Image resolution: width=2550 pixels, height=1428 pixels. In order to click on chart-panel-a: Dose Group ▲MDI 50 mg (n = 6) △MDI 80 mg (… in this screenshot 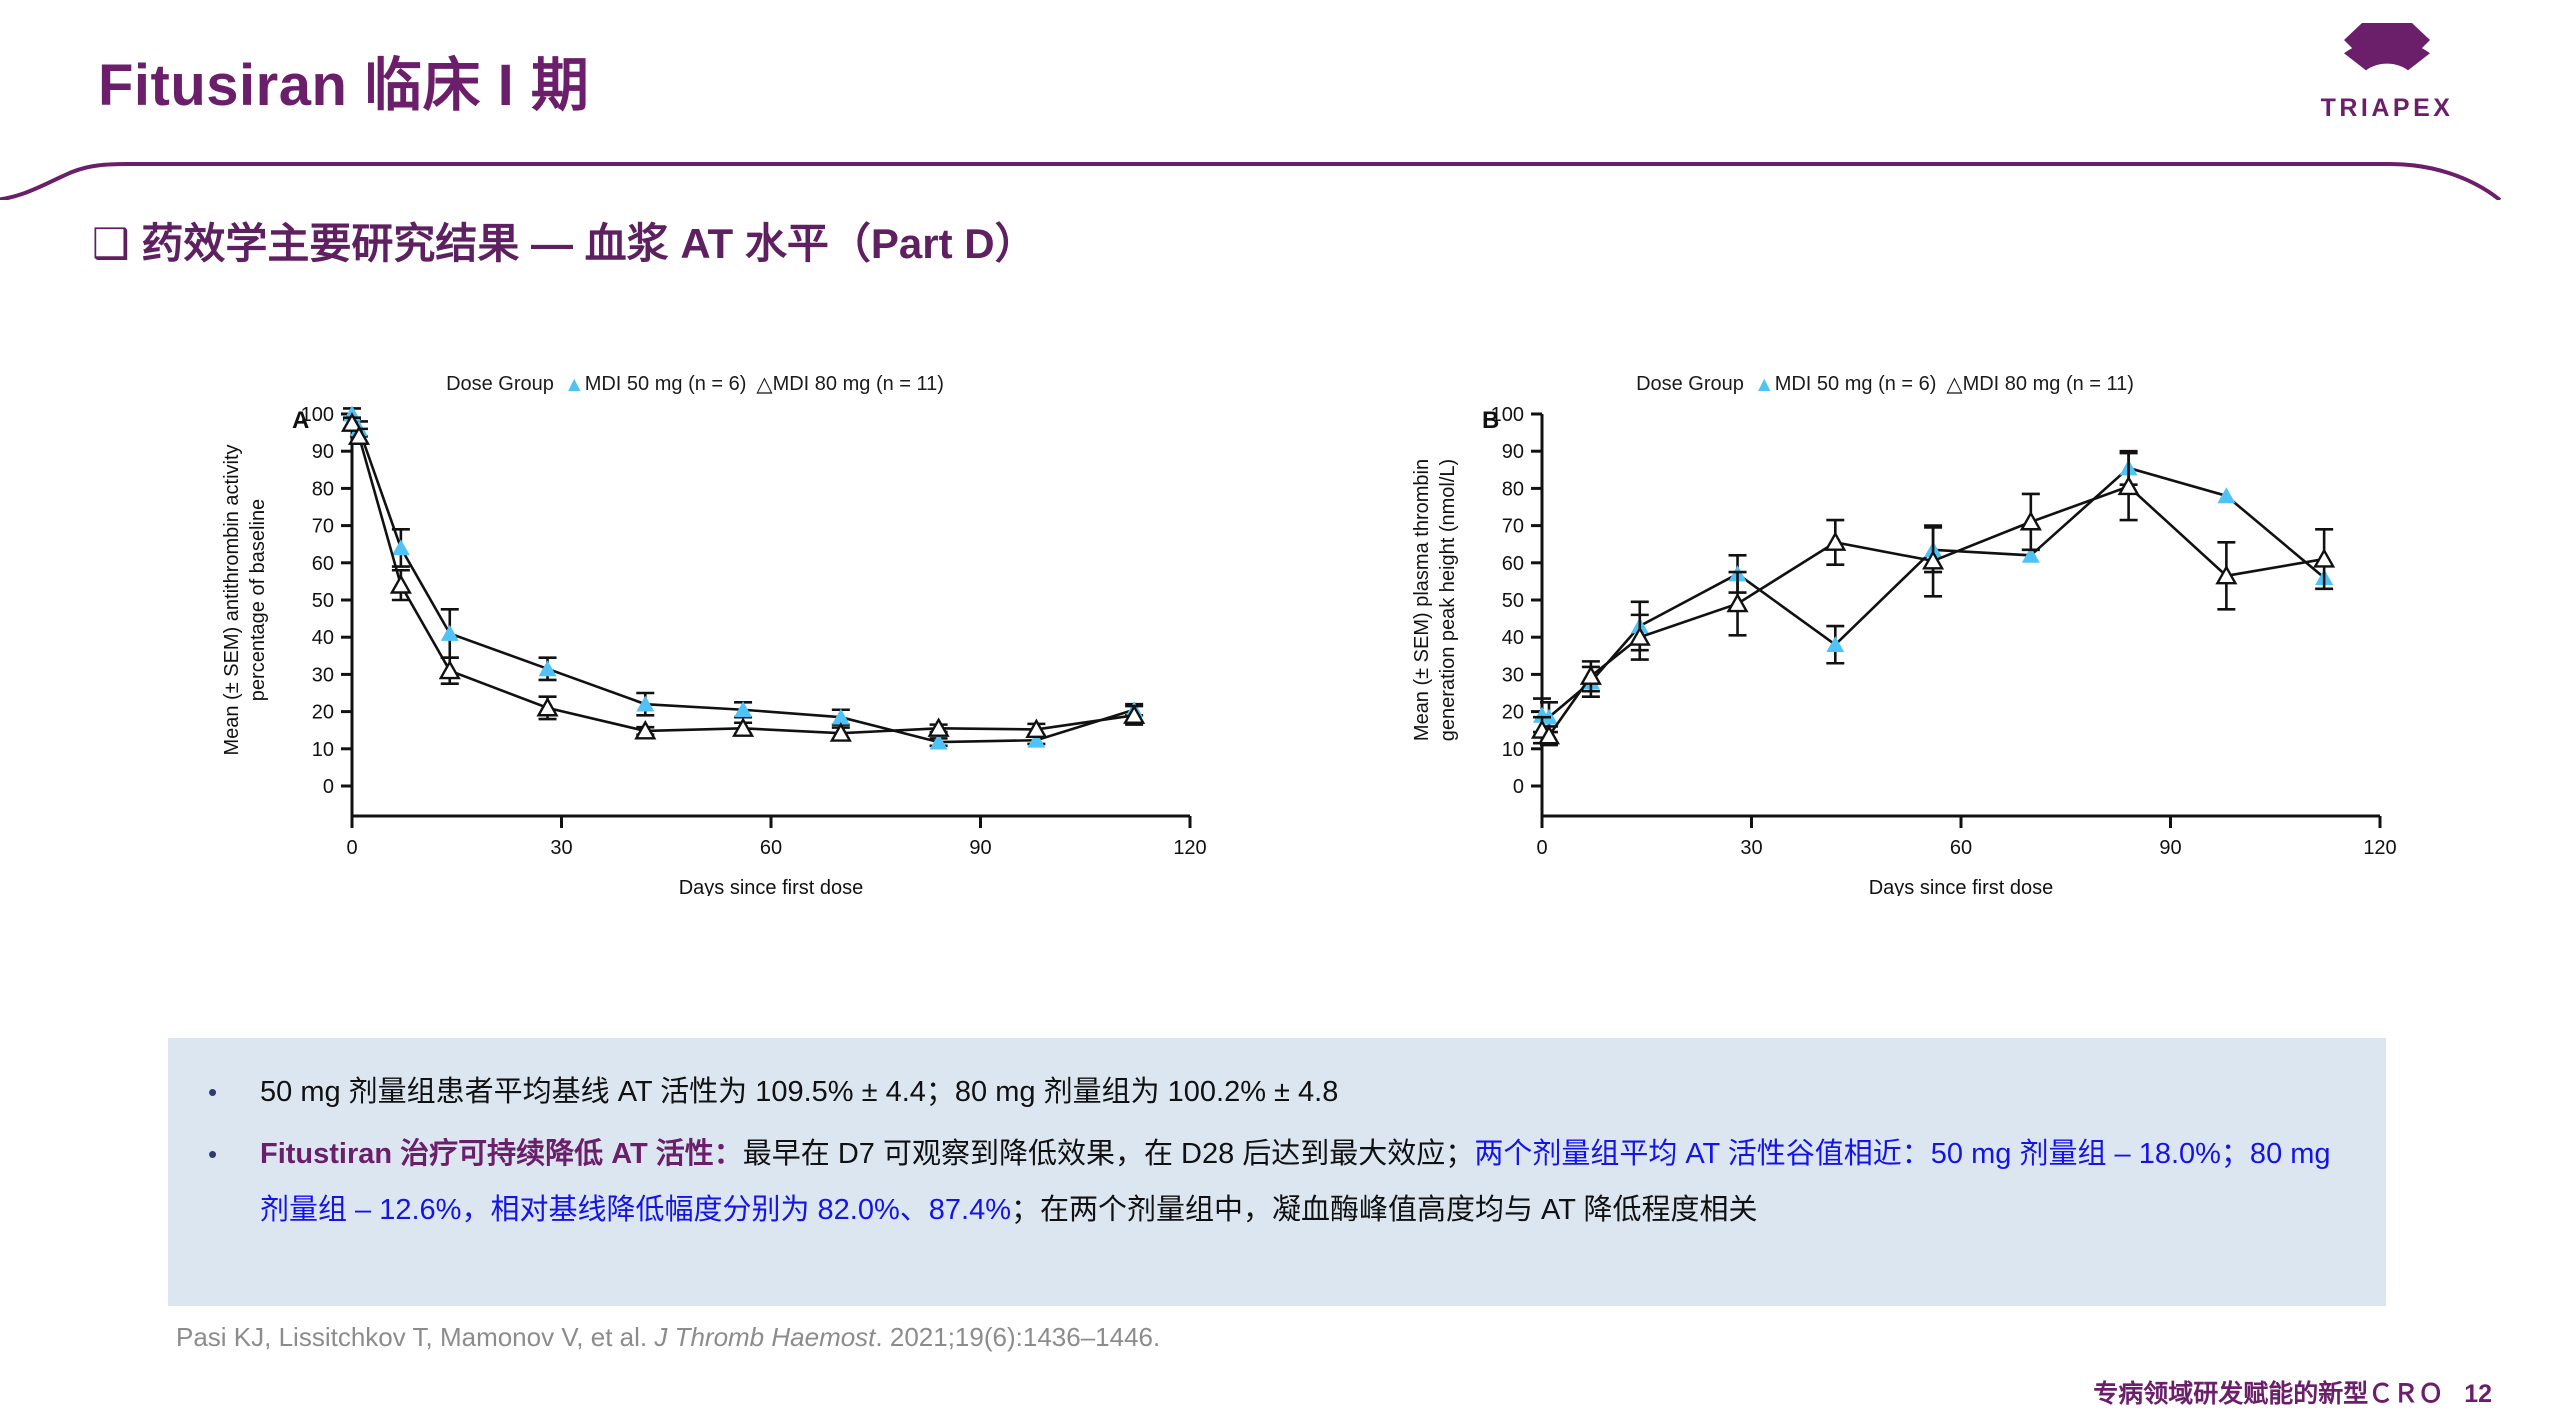, I will do `click(695, 637)`.